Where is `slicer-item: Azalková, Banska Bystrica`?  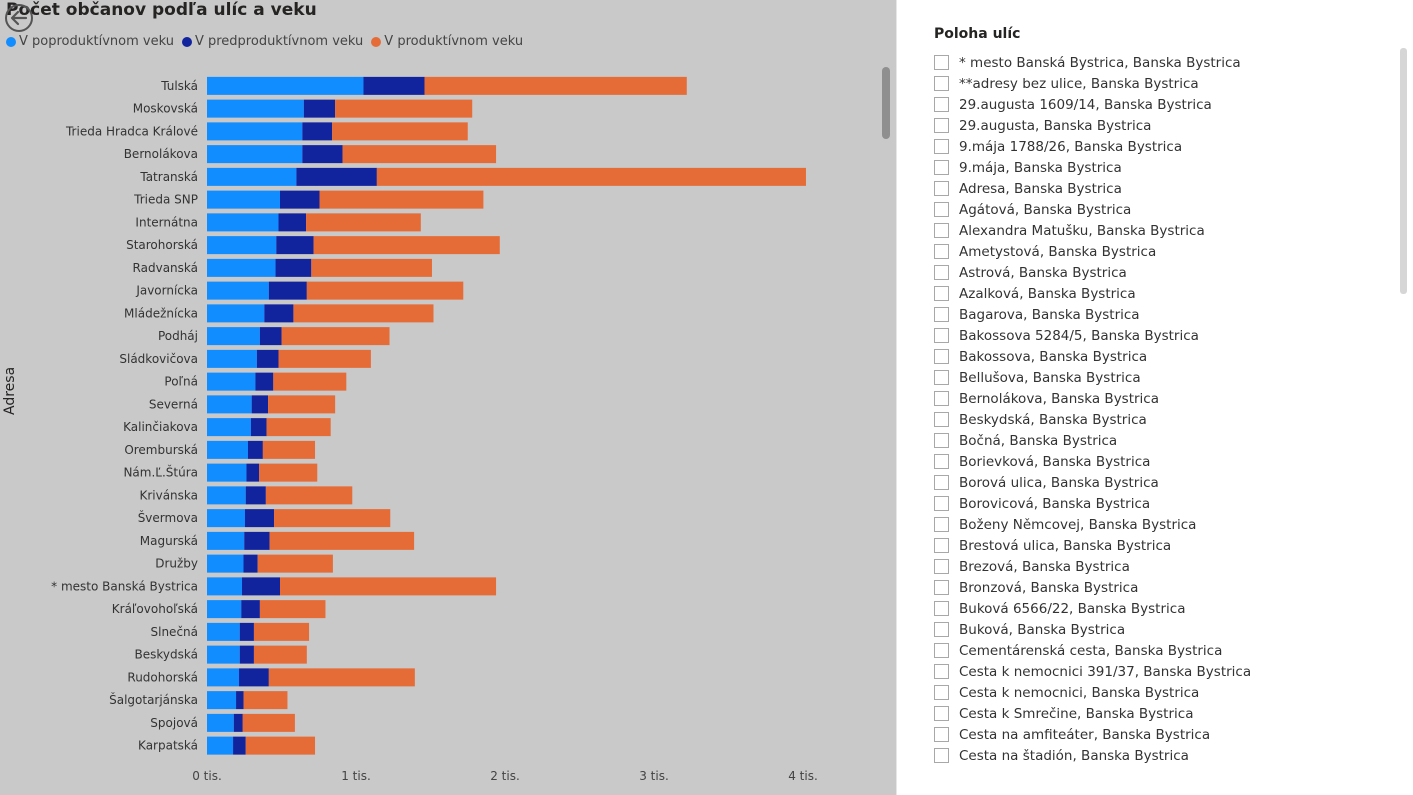
slicer-item: Azalková, Banska Bystrica is located at coordinates (1169, 293).